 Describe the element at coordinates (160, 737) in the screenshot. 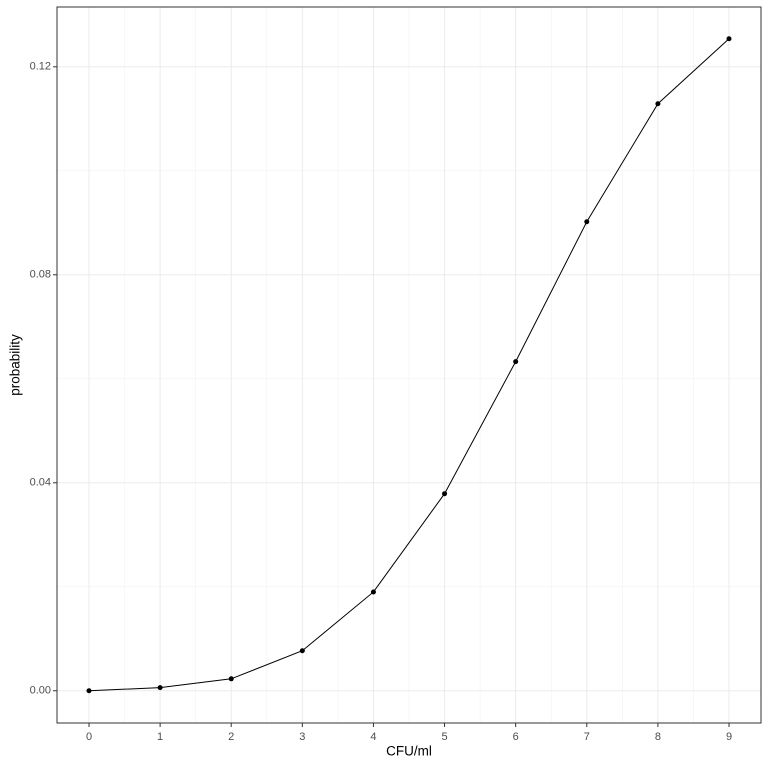

I see `x-tick-label: 1` at that location.